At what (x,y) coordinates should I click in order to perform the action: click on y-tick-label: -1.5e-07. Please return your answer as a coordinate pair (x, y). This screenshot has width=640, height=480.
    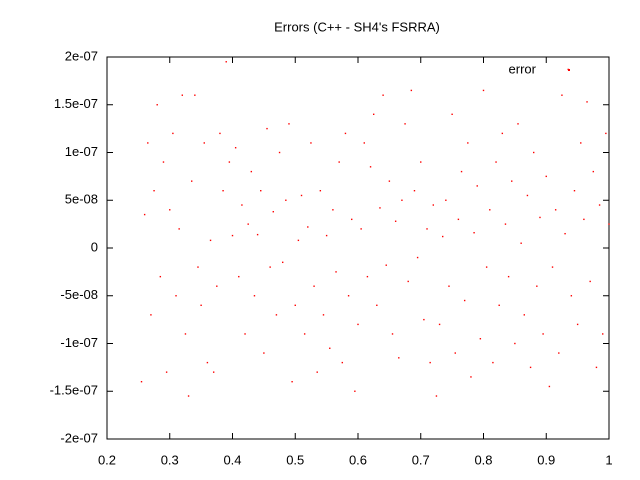
    Looking at the image, I should click on (74, 390).